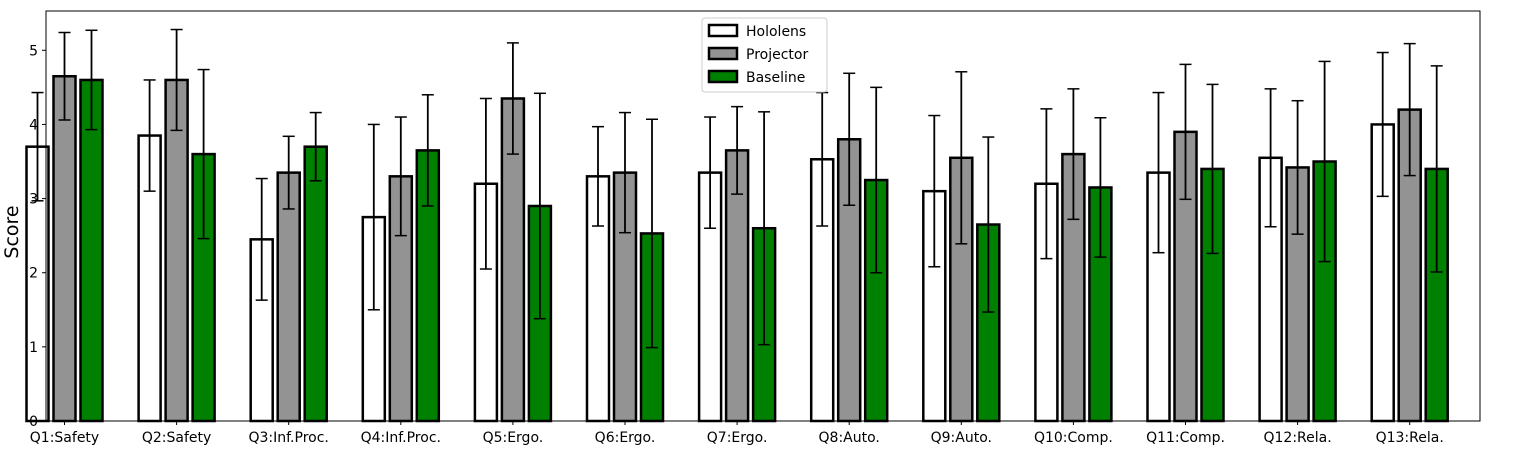 This screenshot has width=1515, height=455. Describe the element at coordinates (1073, 438) in the screenshot. I see `x-tick-label-q10-comp: Q10:Comp.` at that location.